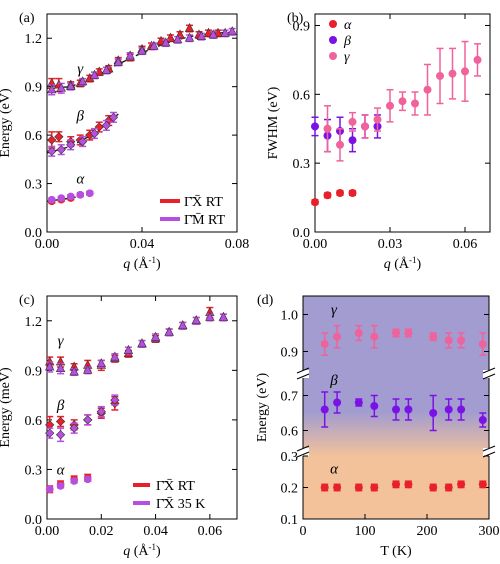 The height and width of the screenshot is (564, 500). What do you see at coordinates (290, 316) in the screenshot?
I see `y-tick-label: 1.0` at bounding box center [290, 316].